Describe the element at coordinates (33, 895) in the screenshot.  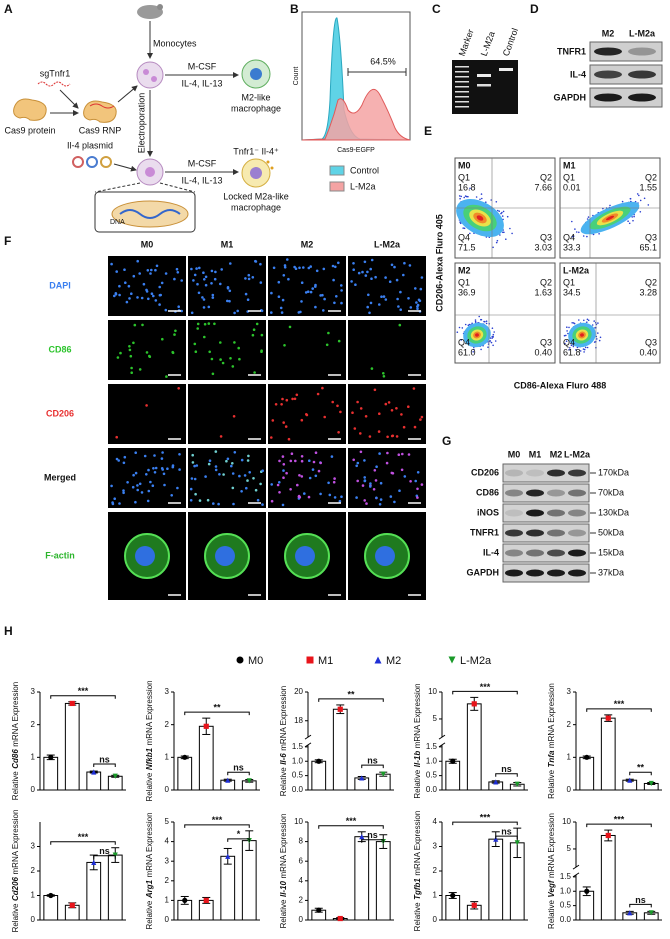
I see `y-tick-label: 1` at that location.